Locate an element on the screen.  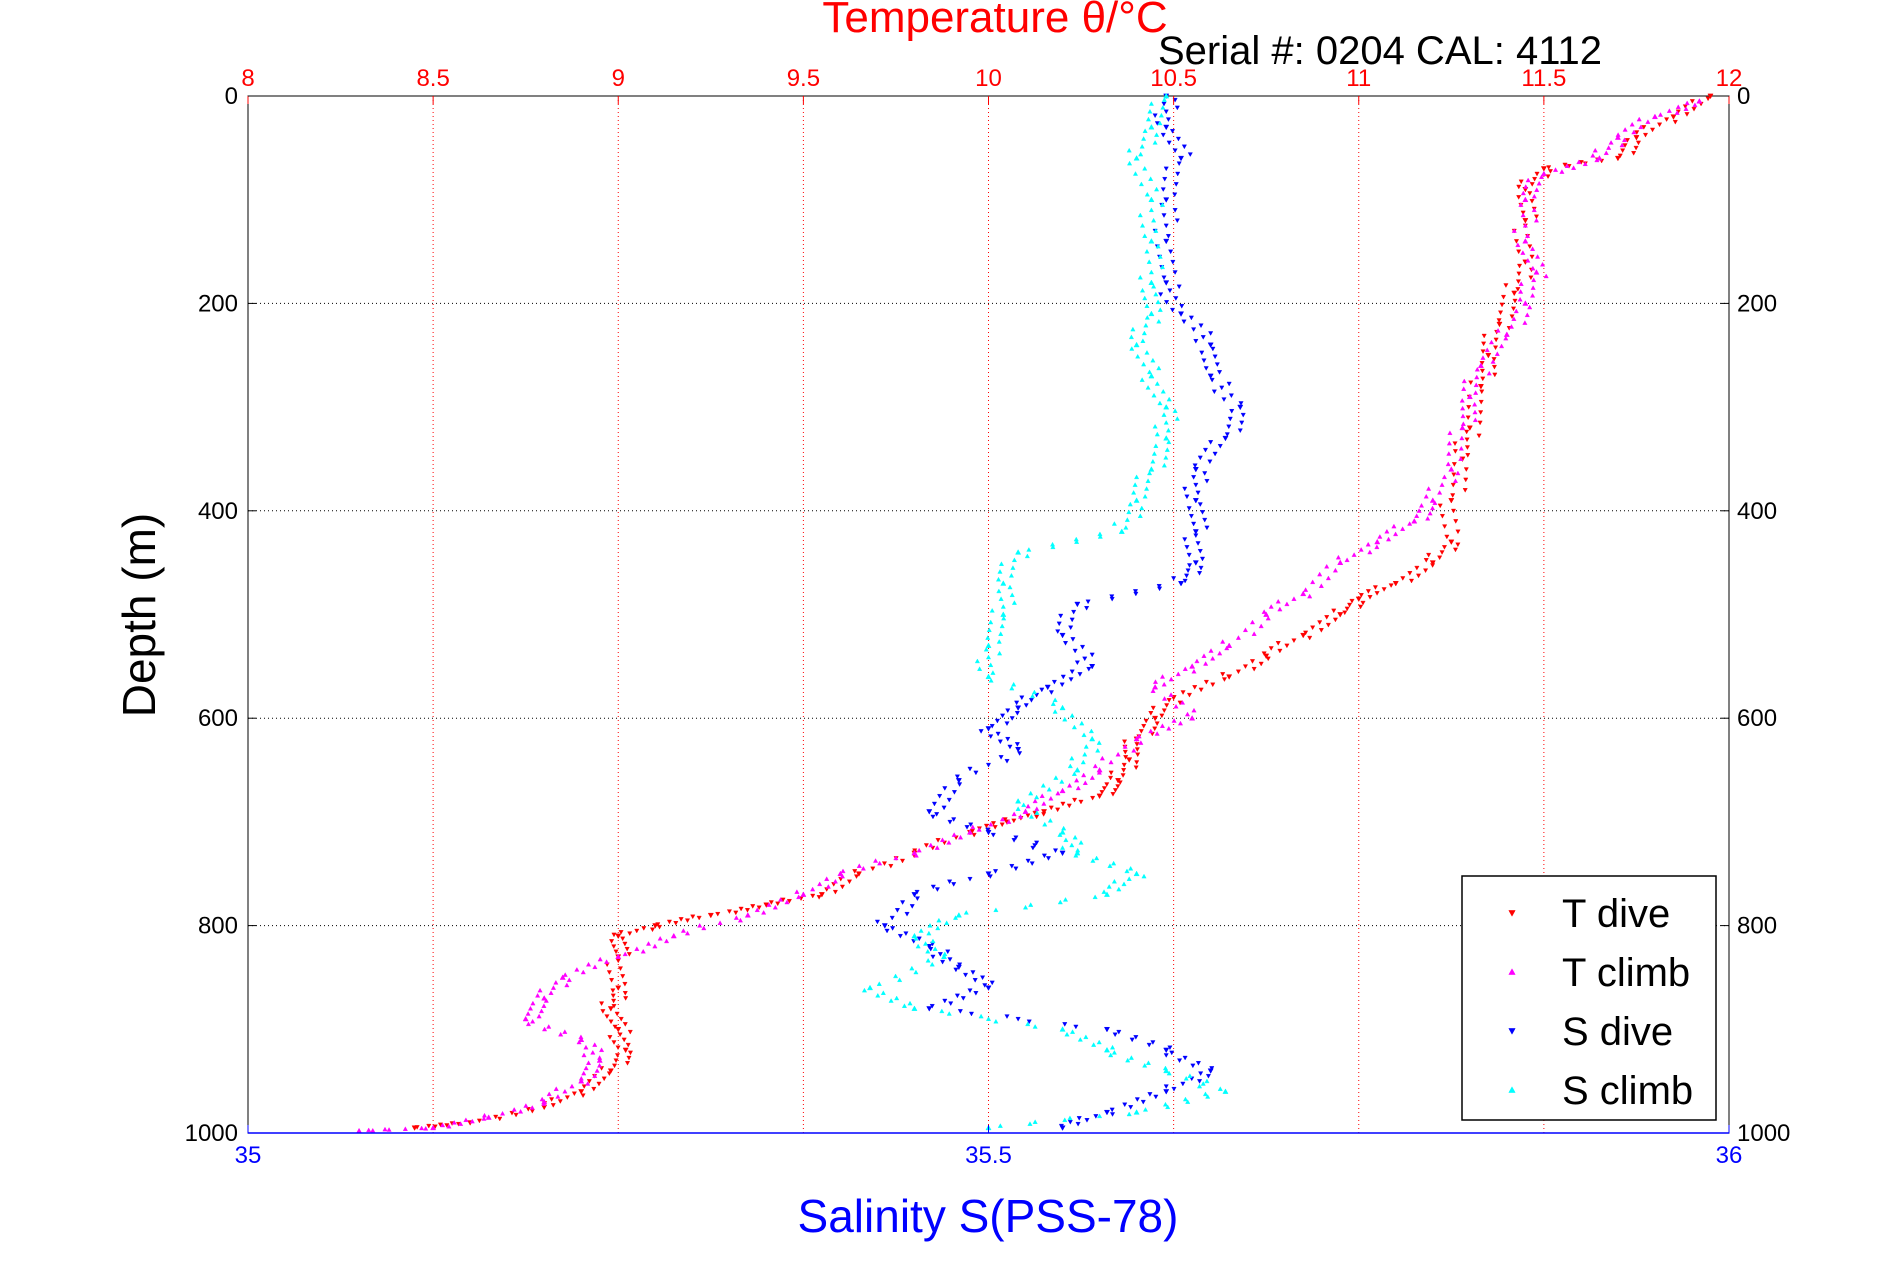
depth-tick-label-left: 1000 is located at coordinates (211, 1133).